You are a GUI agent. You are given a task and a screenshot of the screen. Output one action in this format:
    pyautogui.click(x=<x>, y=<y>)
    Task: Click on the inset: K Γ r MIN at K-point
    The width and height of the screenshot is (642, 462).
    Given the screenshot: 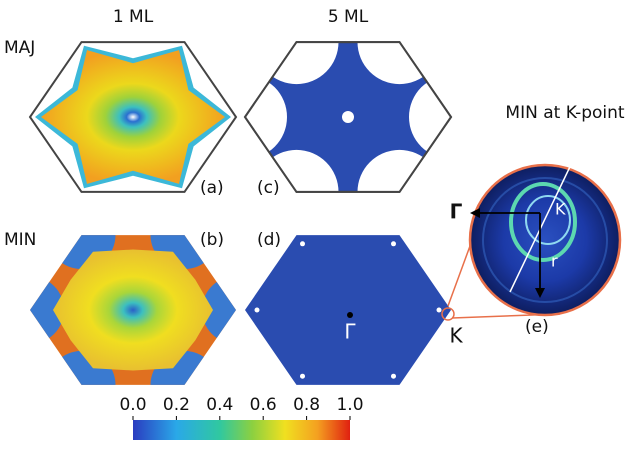 What is the action you would take?
    pyautogui.click(x=533, y=212)
    